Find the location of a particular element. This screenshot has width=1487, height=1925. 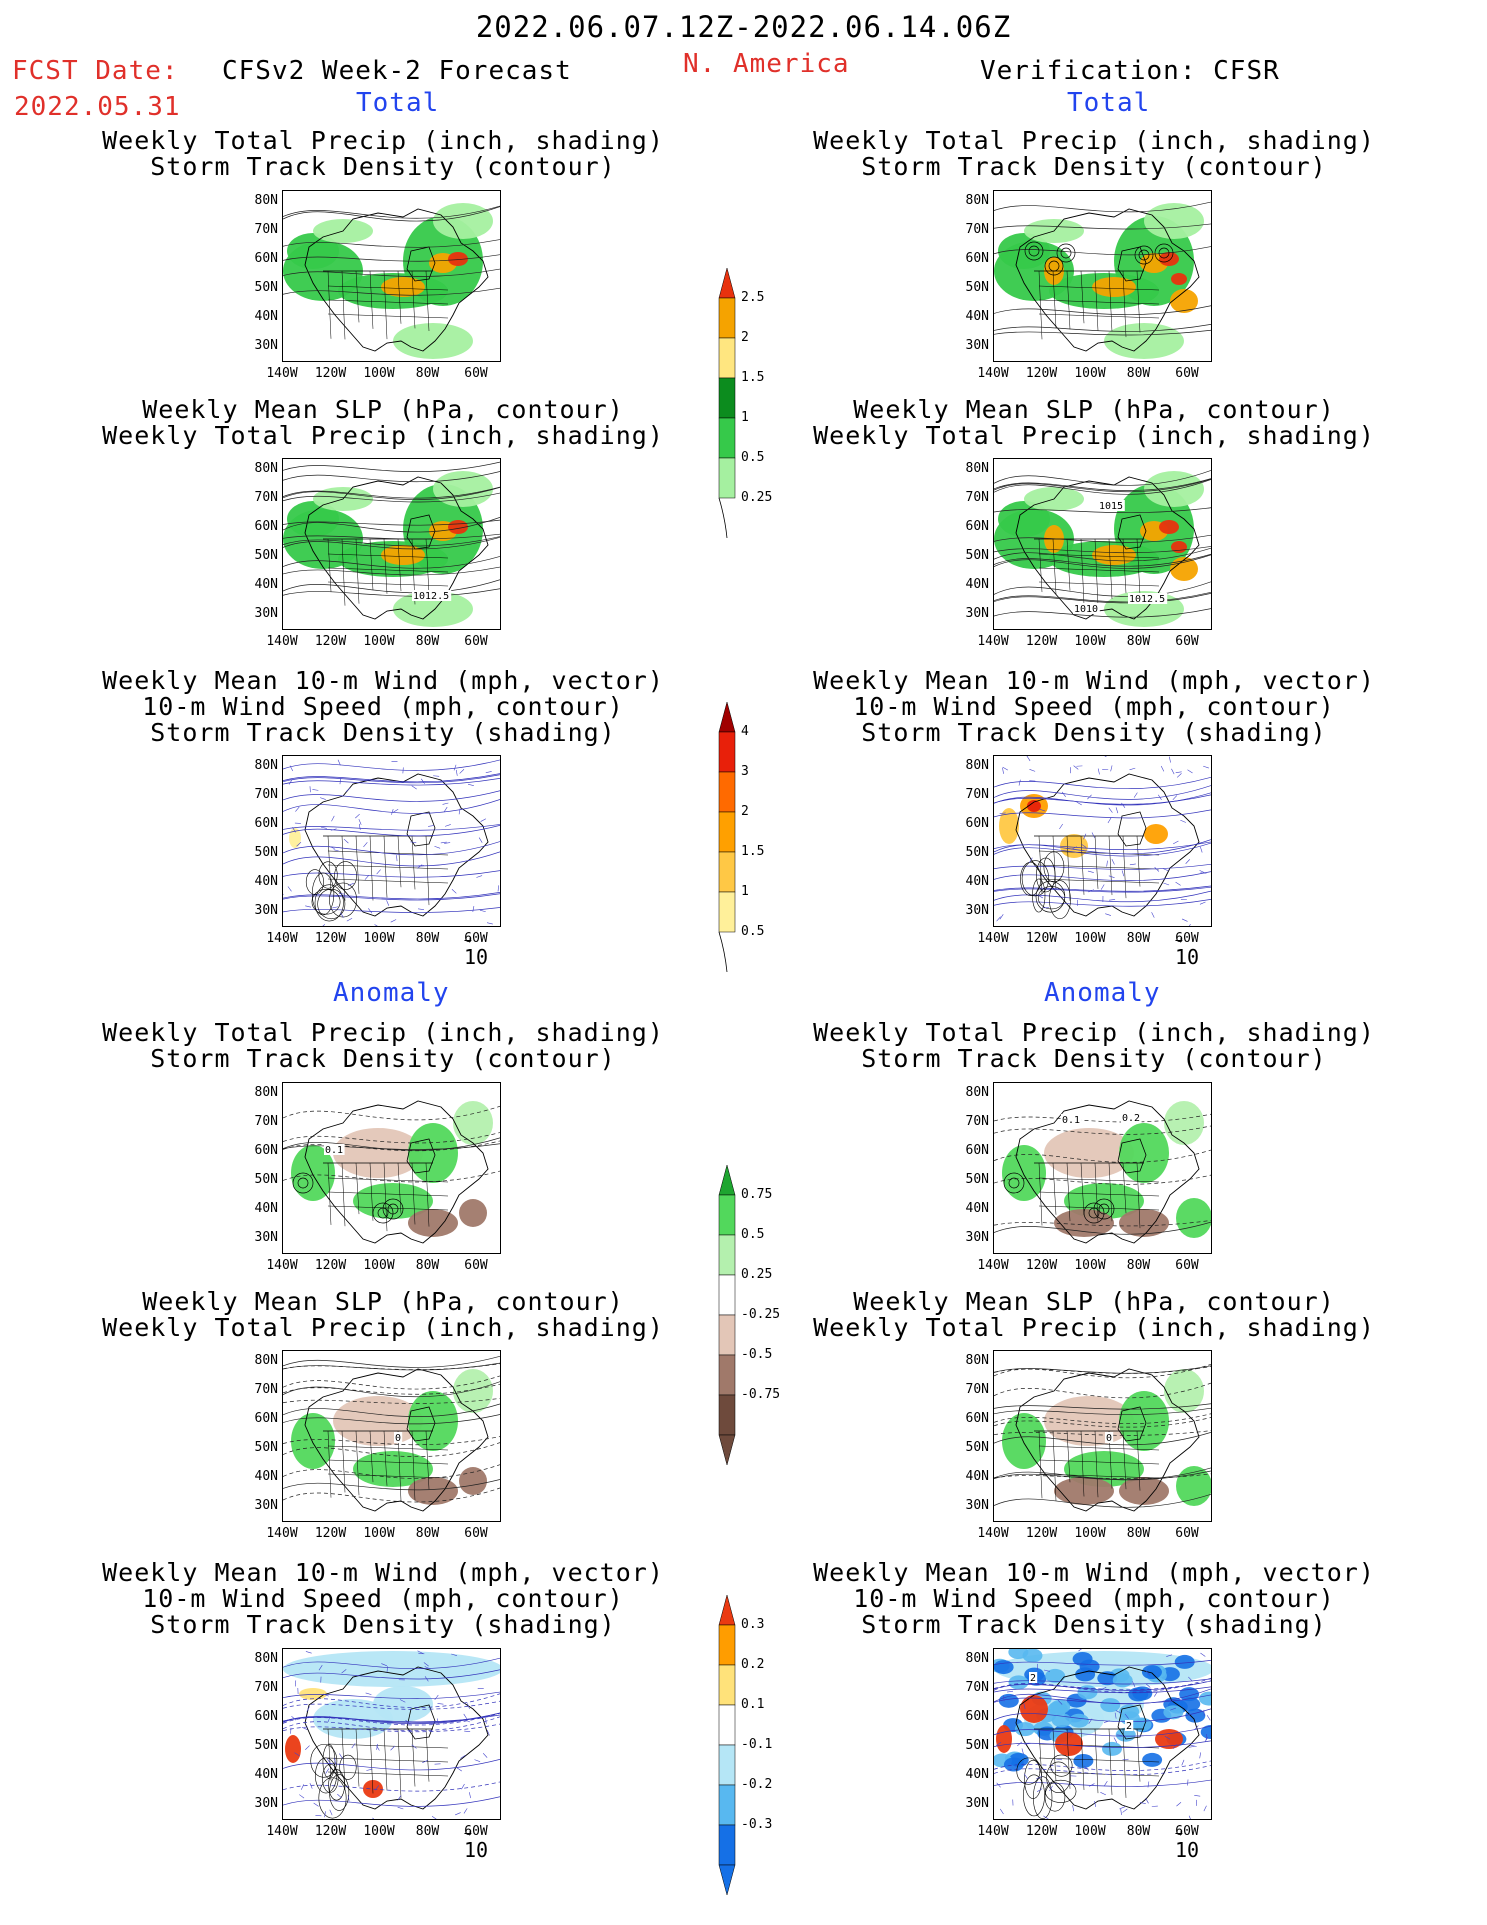

fcst-date-value: 2022.05.31 is located at coordinates (97, 107).